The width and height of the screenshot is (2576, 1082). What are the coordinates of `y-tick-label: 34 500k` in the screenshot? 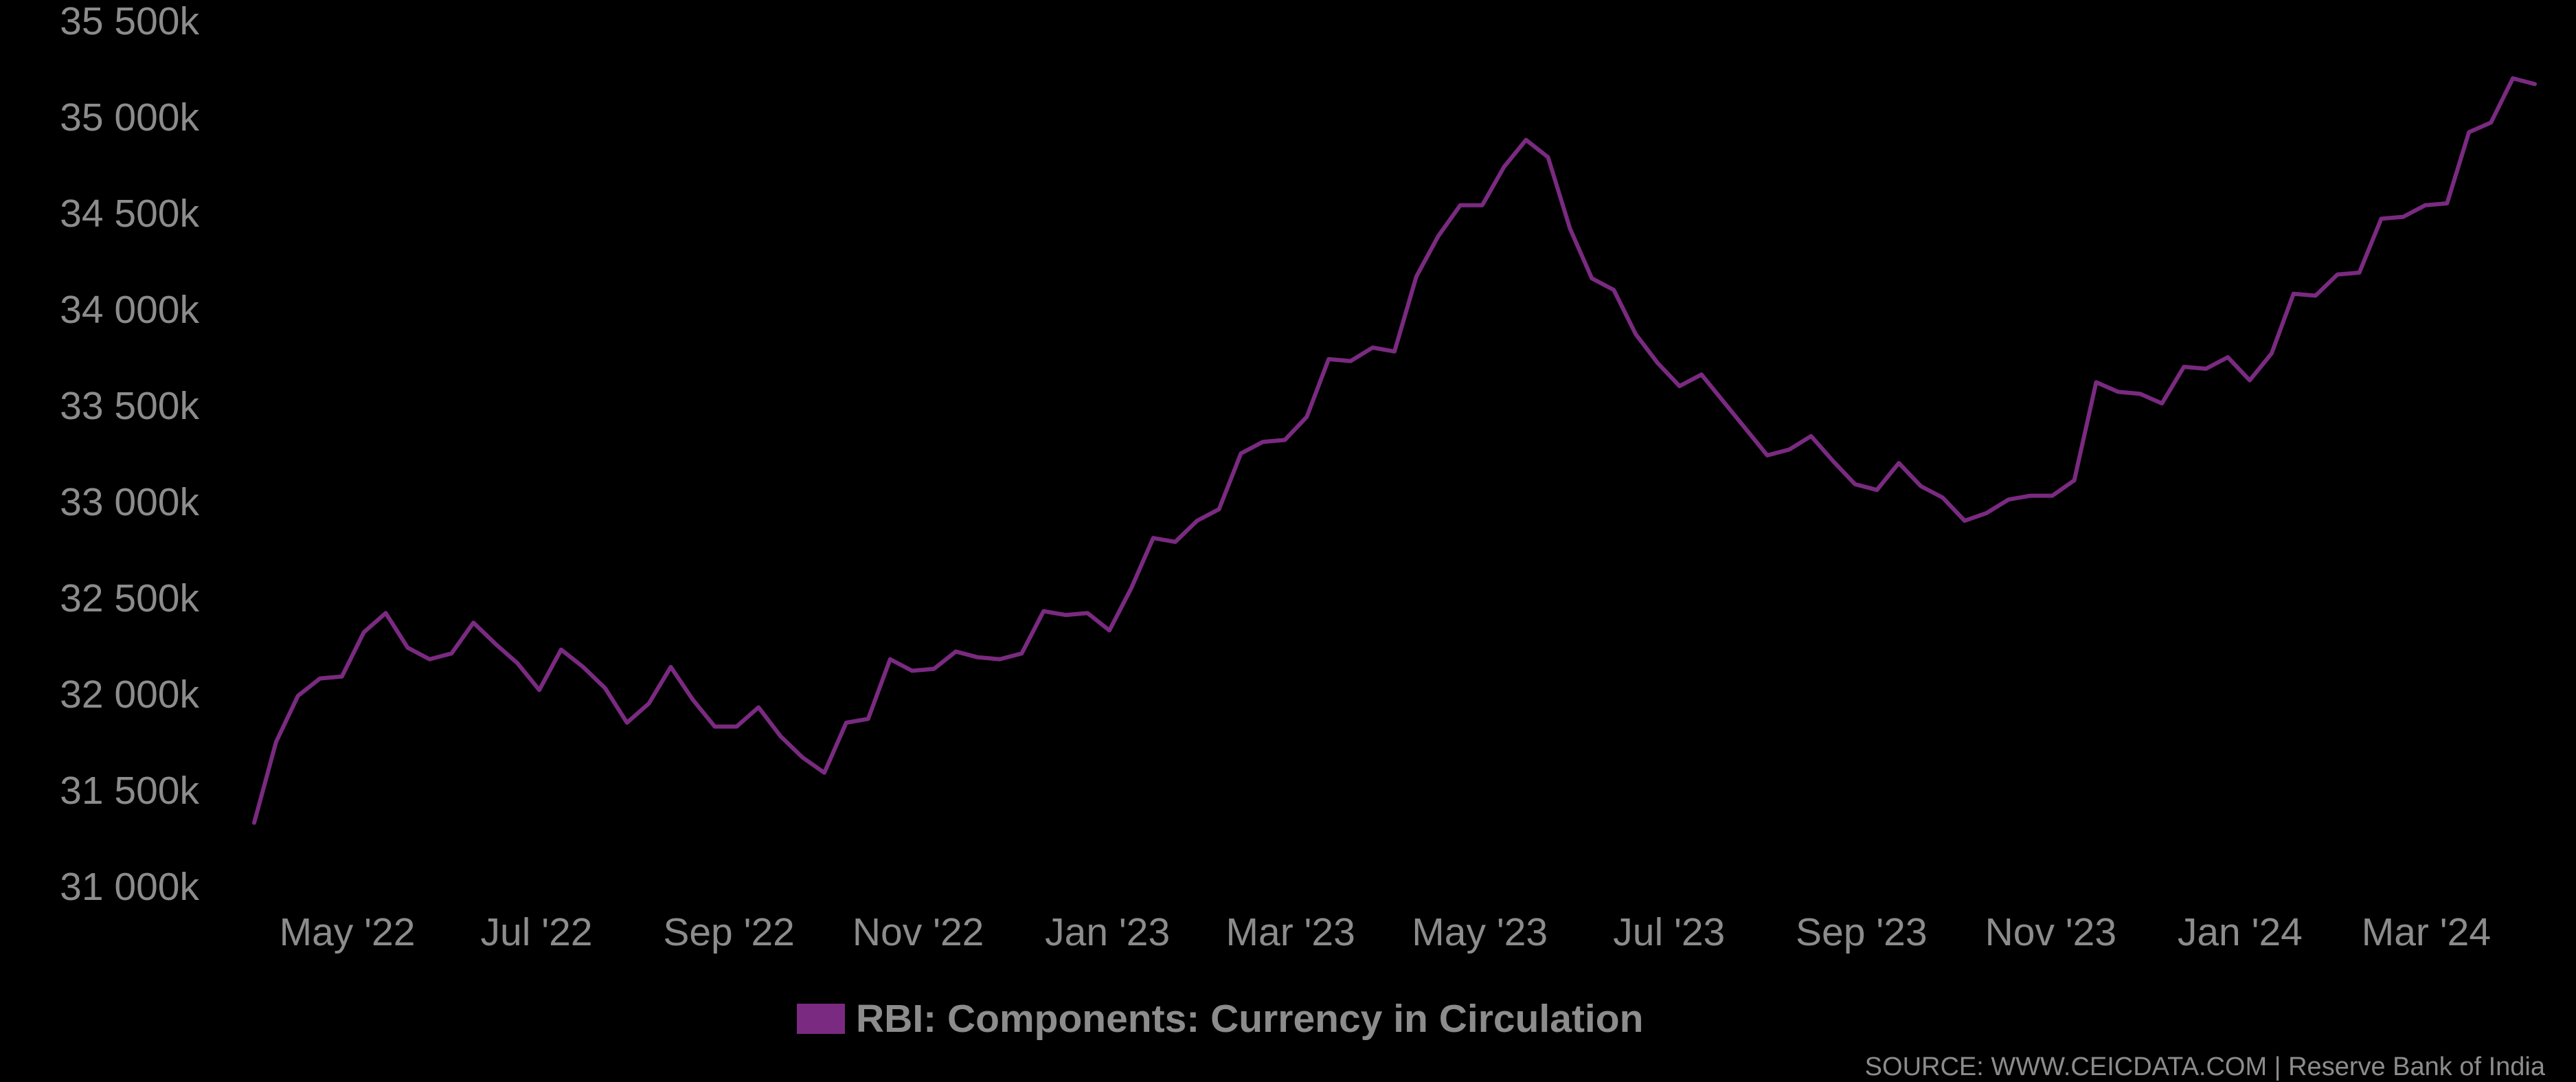 It's located at (129, 214).